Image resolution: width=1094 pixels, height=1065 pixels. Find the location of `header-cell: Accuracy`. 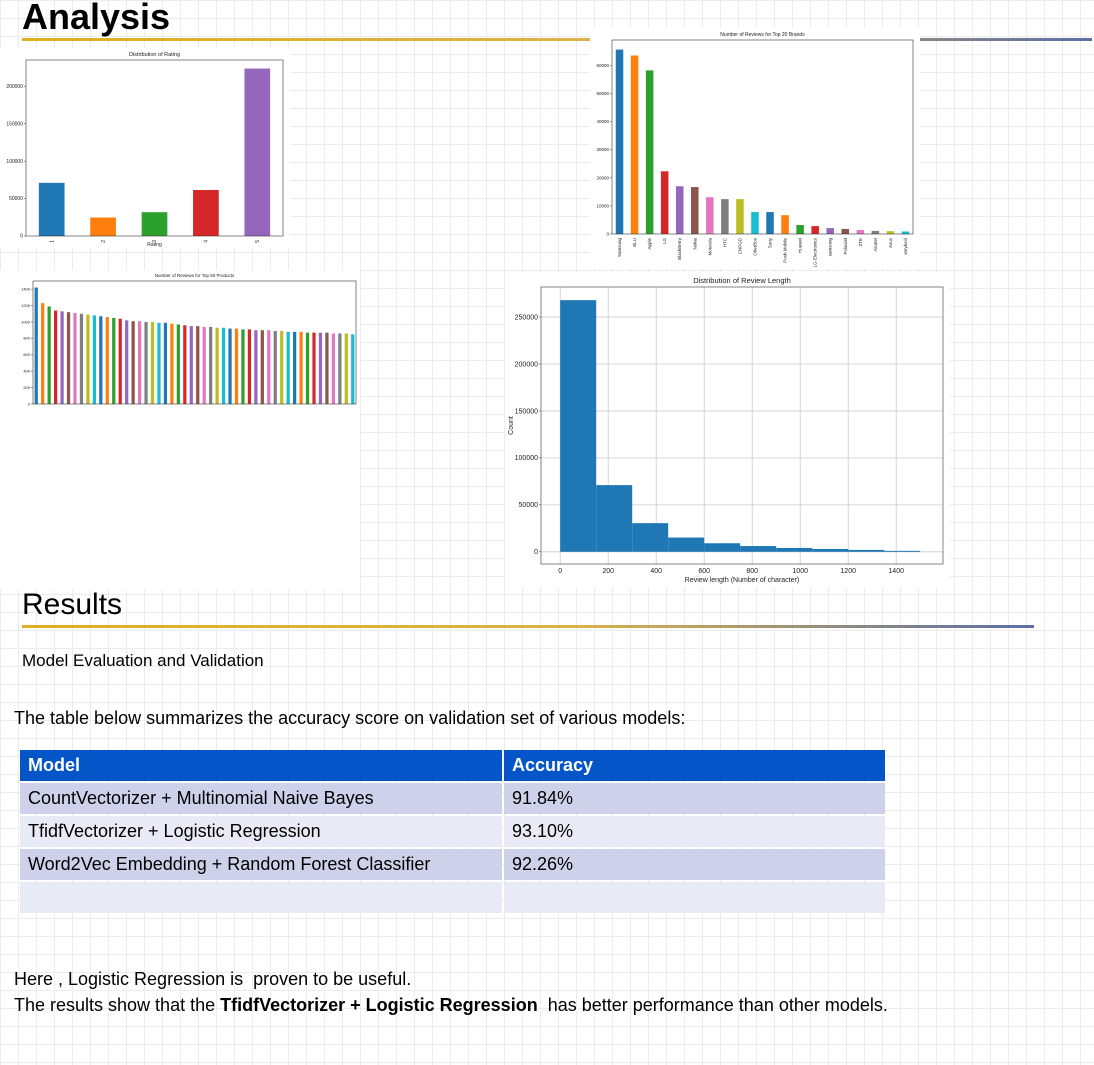

header-cell: Accuracy is located at coordinates (694, 765).